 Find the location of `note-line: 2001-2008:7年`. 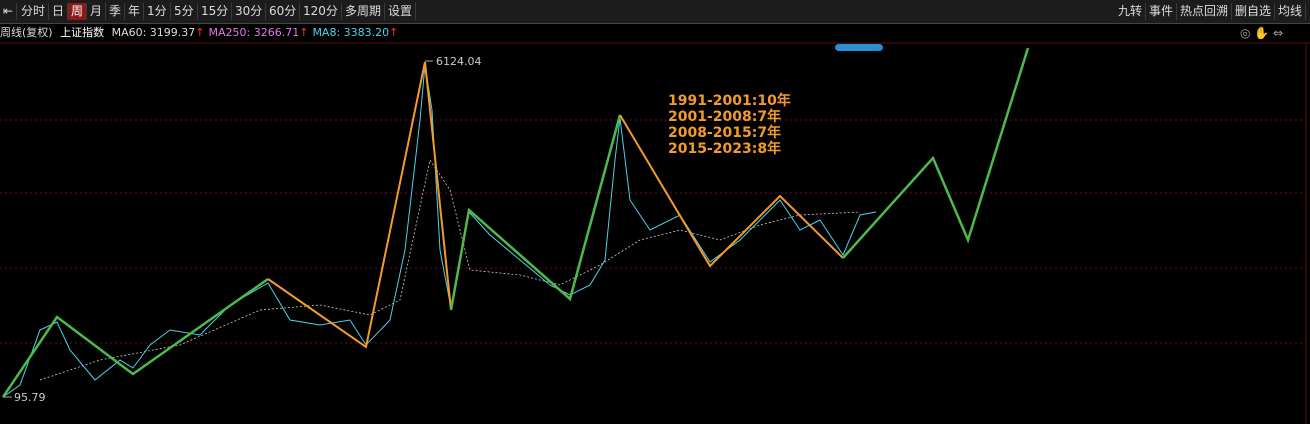

note-line: 2001-2008:7年 is located at coordinates (724, 116).